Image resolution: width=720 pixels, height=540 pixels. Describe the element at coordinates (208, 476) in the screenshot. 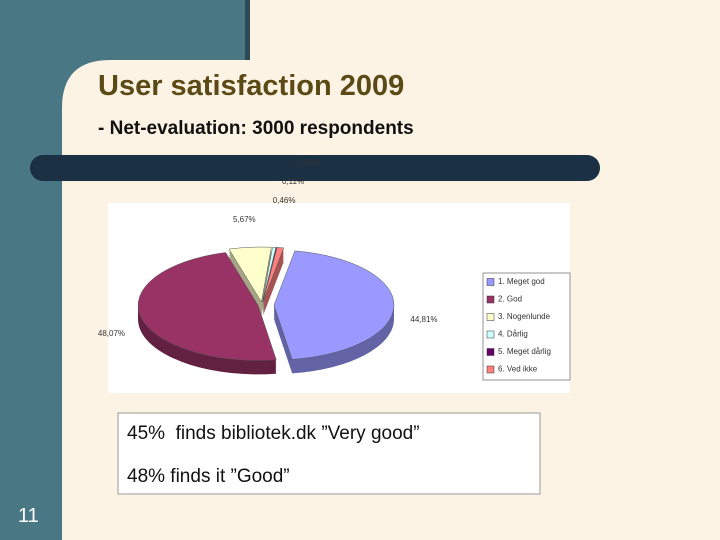

I see `note: 48% finds it ”Good”` at that location.